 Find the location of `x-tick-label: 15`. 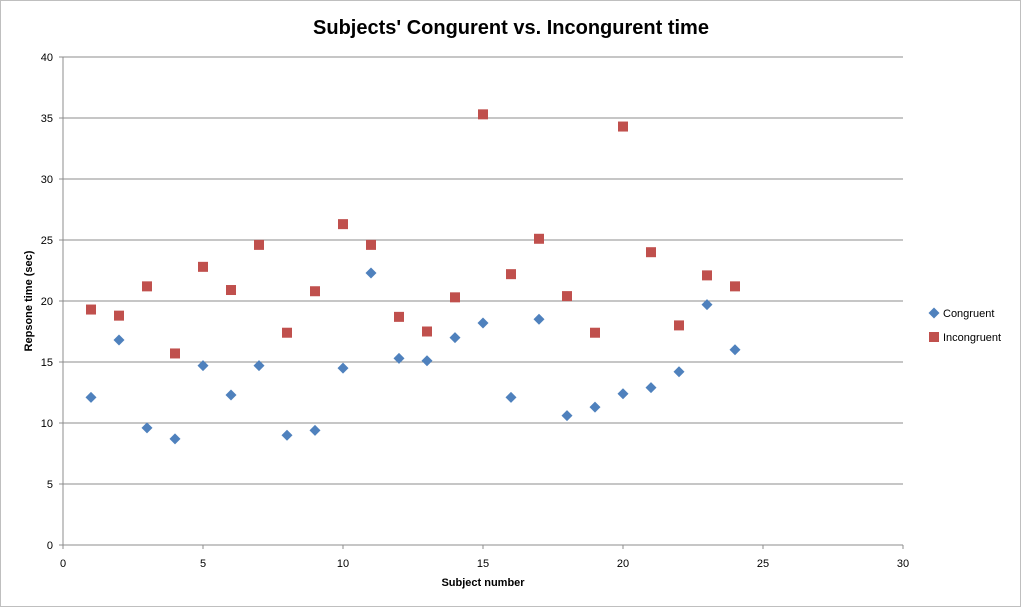

x-tick-label: 15 is located at coordinates (483, 564).